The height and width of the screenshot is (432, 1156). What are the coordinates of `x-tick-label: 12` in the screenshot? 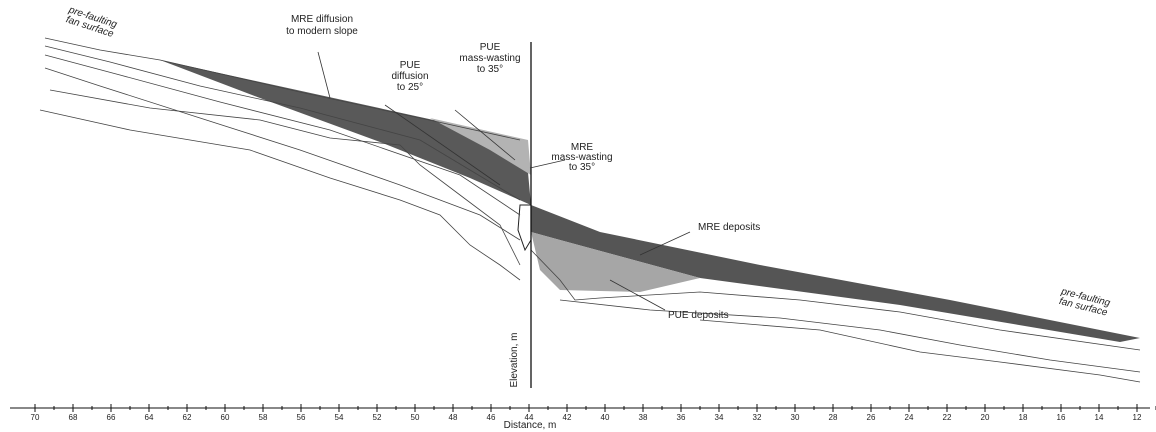 It's located at (1137, 417).